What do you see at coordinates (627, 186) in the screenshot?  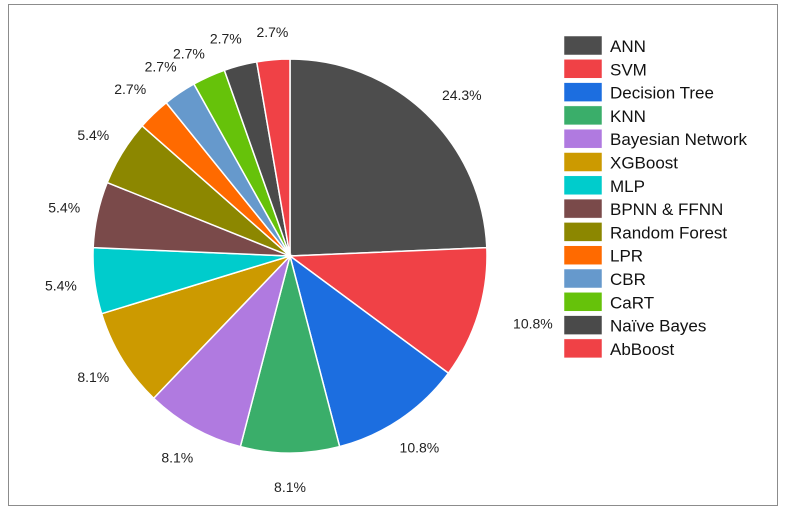 I see `legend-label-mlp: MLP` at bounding box center [627, 186].